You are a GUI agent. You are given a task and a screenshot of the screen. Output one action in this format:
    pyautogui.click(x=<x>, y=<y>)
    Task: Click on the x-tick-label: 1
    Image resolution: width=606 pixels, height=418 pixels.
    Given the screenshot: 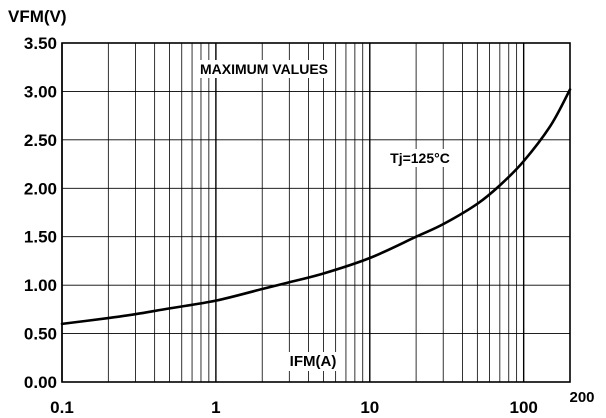 What is the action you would take?
    pyautogui.click(x=215, y=407)
    